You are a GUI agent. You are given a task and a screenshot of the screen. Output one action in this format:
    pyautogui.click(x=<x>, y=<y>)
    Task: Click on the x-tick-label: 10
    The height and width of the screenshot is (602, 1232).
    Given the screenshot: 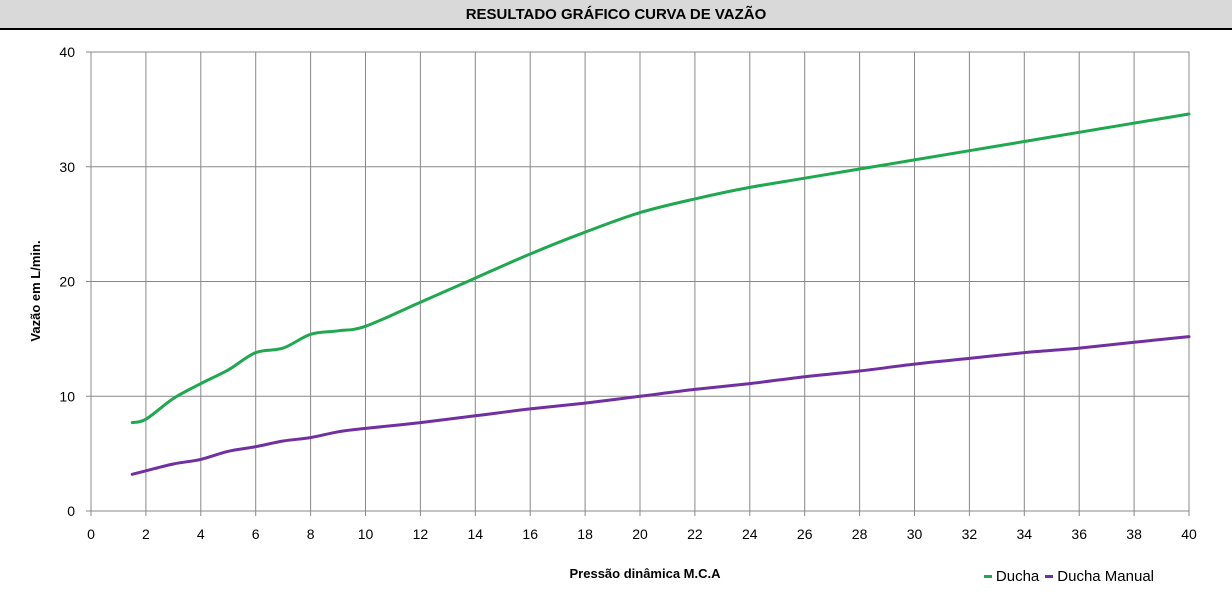 What is the action you would take?
    pyautogui.click(x=366, y=534)
    